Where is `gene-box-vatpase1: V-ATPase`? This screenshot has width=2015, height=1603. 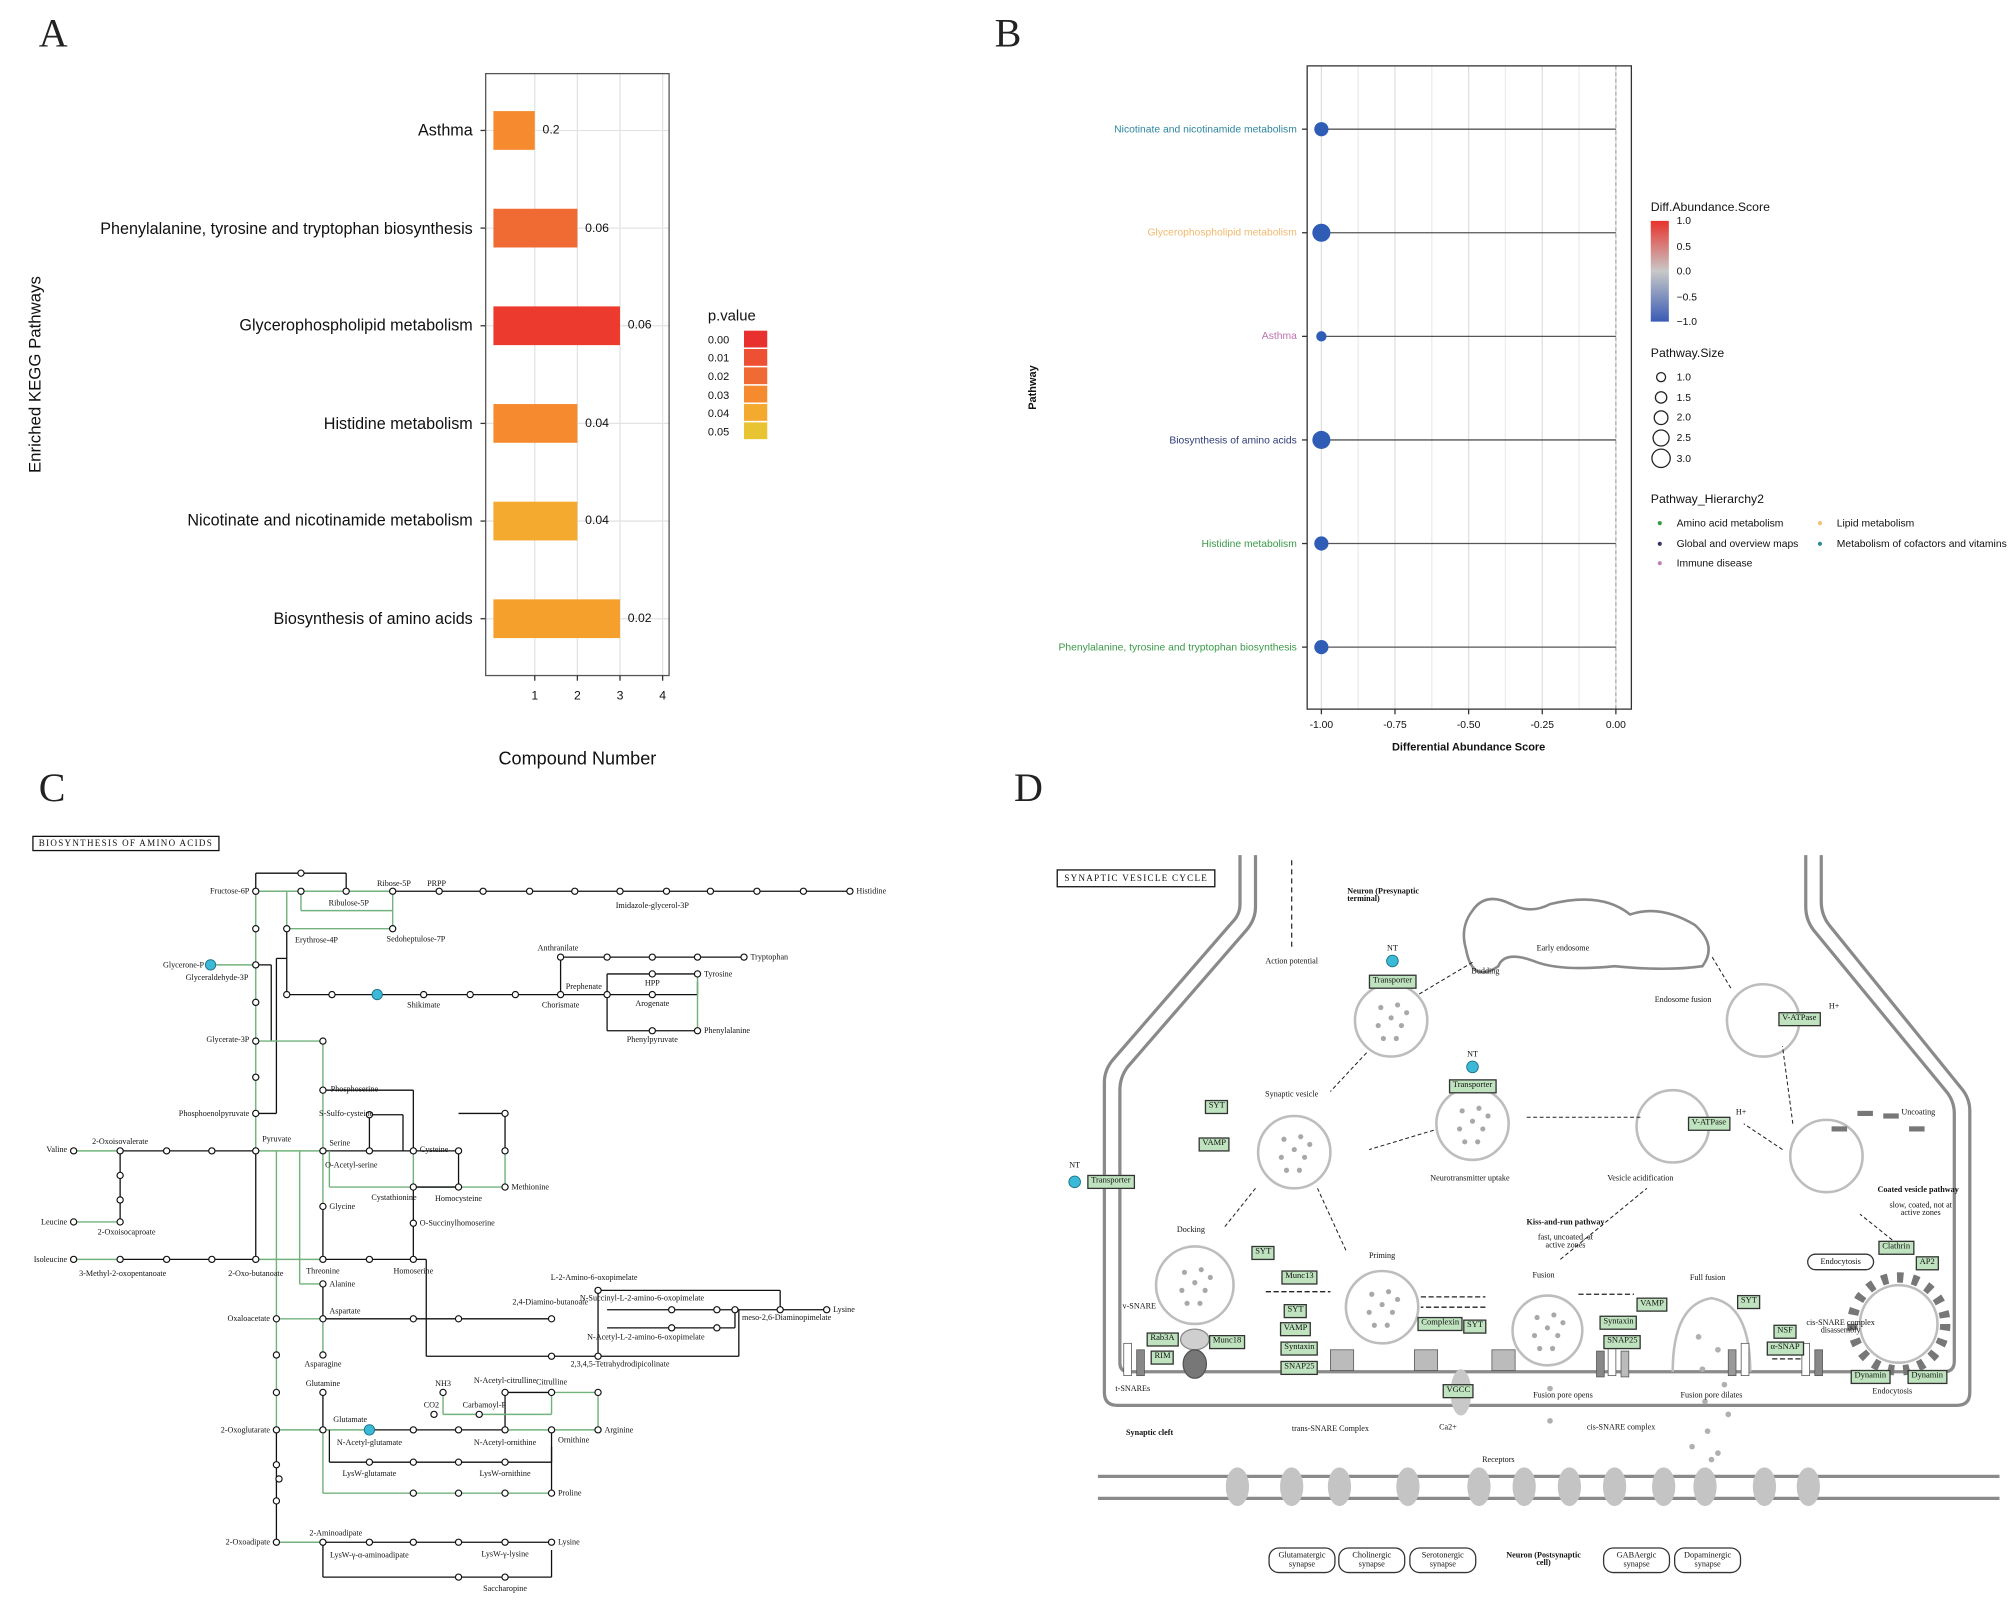
gene-box-vatpase1: V-ATPase is located at coordinates (1799, 1019).